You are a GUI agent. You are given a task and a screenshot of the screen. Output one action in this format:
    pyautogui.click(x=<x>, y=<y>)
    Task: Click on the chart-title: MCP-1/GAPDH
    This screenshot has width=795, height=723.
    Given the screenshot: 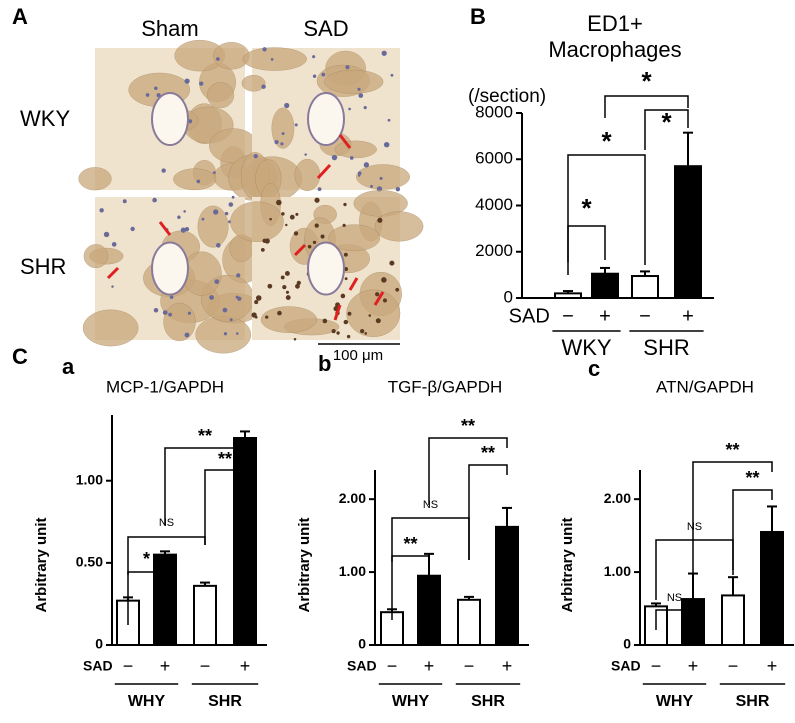 What is the action you would take?
    pyautogui.click(x=165, y=386)
    